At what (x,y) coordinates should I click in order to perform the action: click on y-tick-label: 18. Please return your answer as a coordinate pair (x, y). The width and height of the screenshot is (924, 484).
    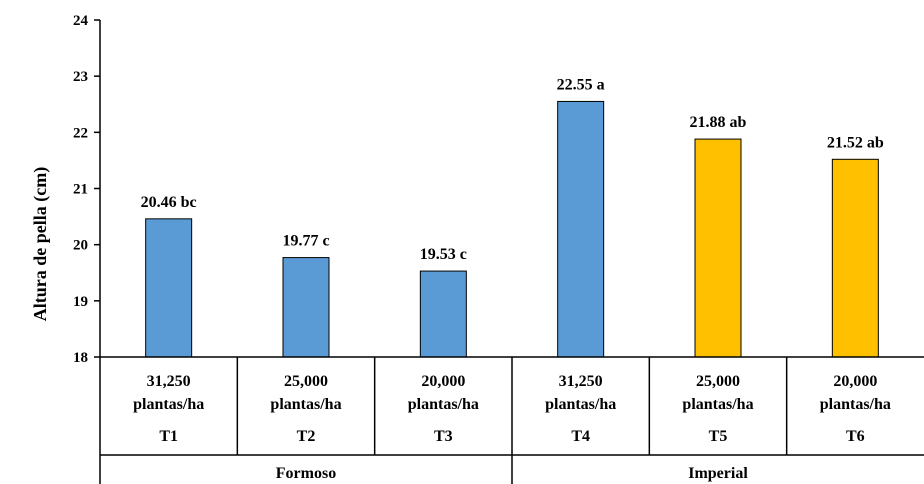
    Looking at the image, I should click on (80, 358).